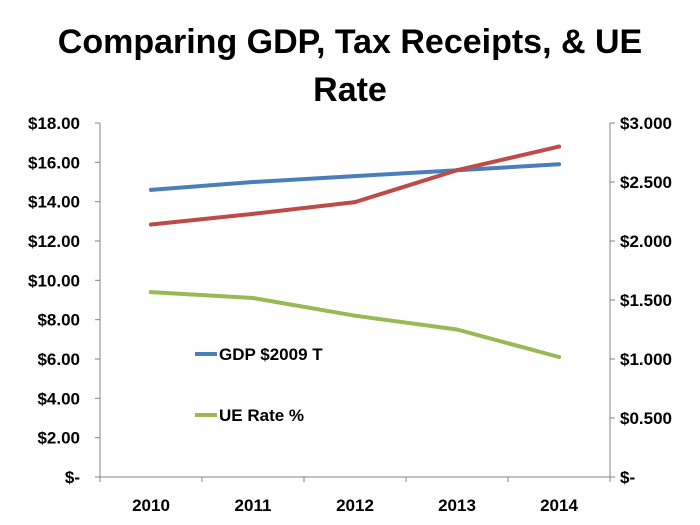  I want to click on right-axis-tick-label: $3.000, so click(646, 123).